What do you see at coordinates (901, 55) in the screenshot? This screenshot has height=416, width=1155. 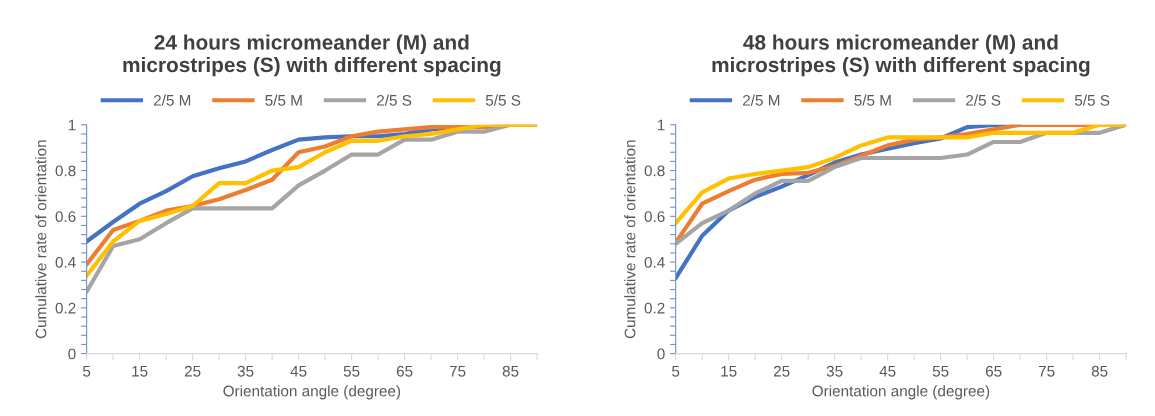 I see `chart-title: 48 hours micromeander (M) and microstripes (S) with different spacing` at bounding box center [901, 55].